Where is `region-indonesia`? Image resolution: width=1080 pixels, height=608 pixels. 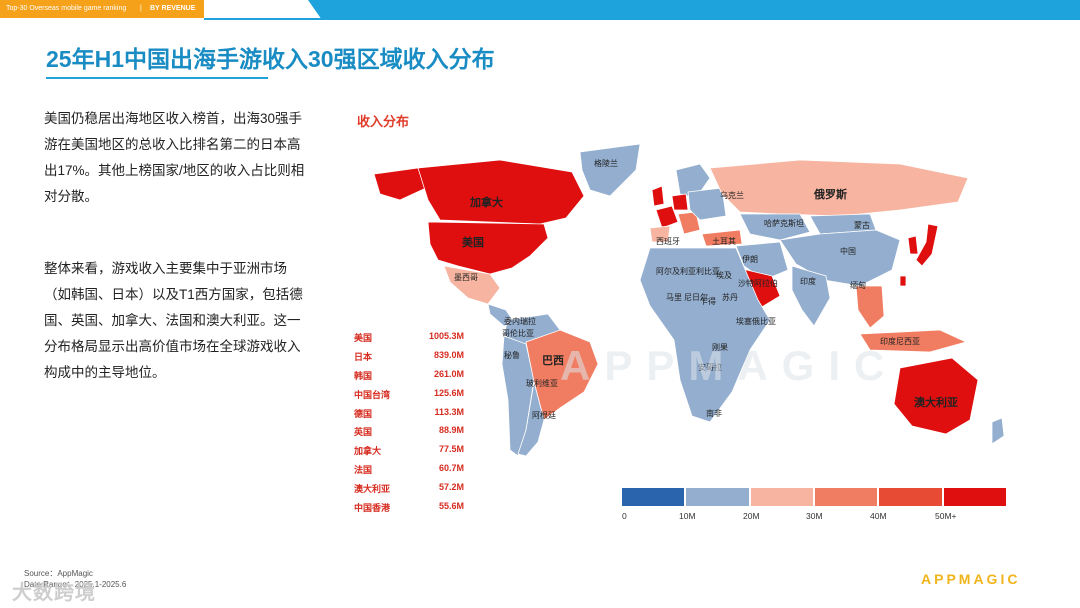 region-indonesia is located at coordinates (913, 341).